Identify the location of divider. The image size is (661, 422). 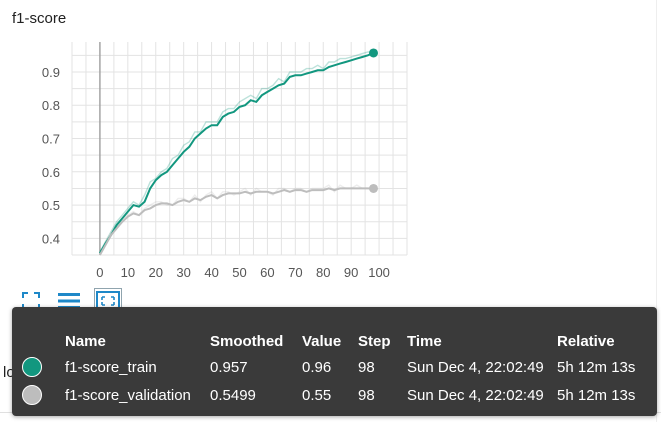
(656, 211).